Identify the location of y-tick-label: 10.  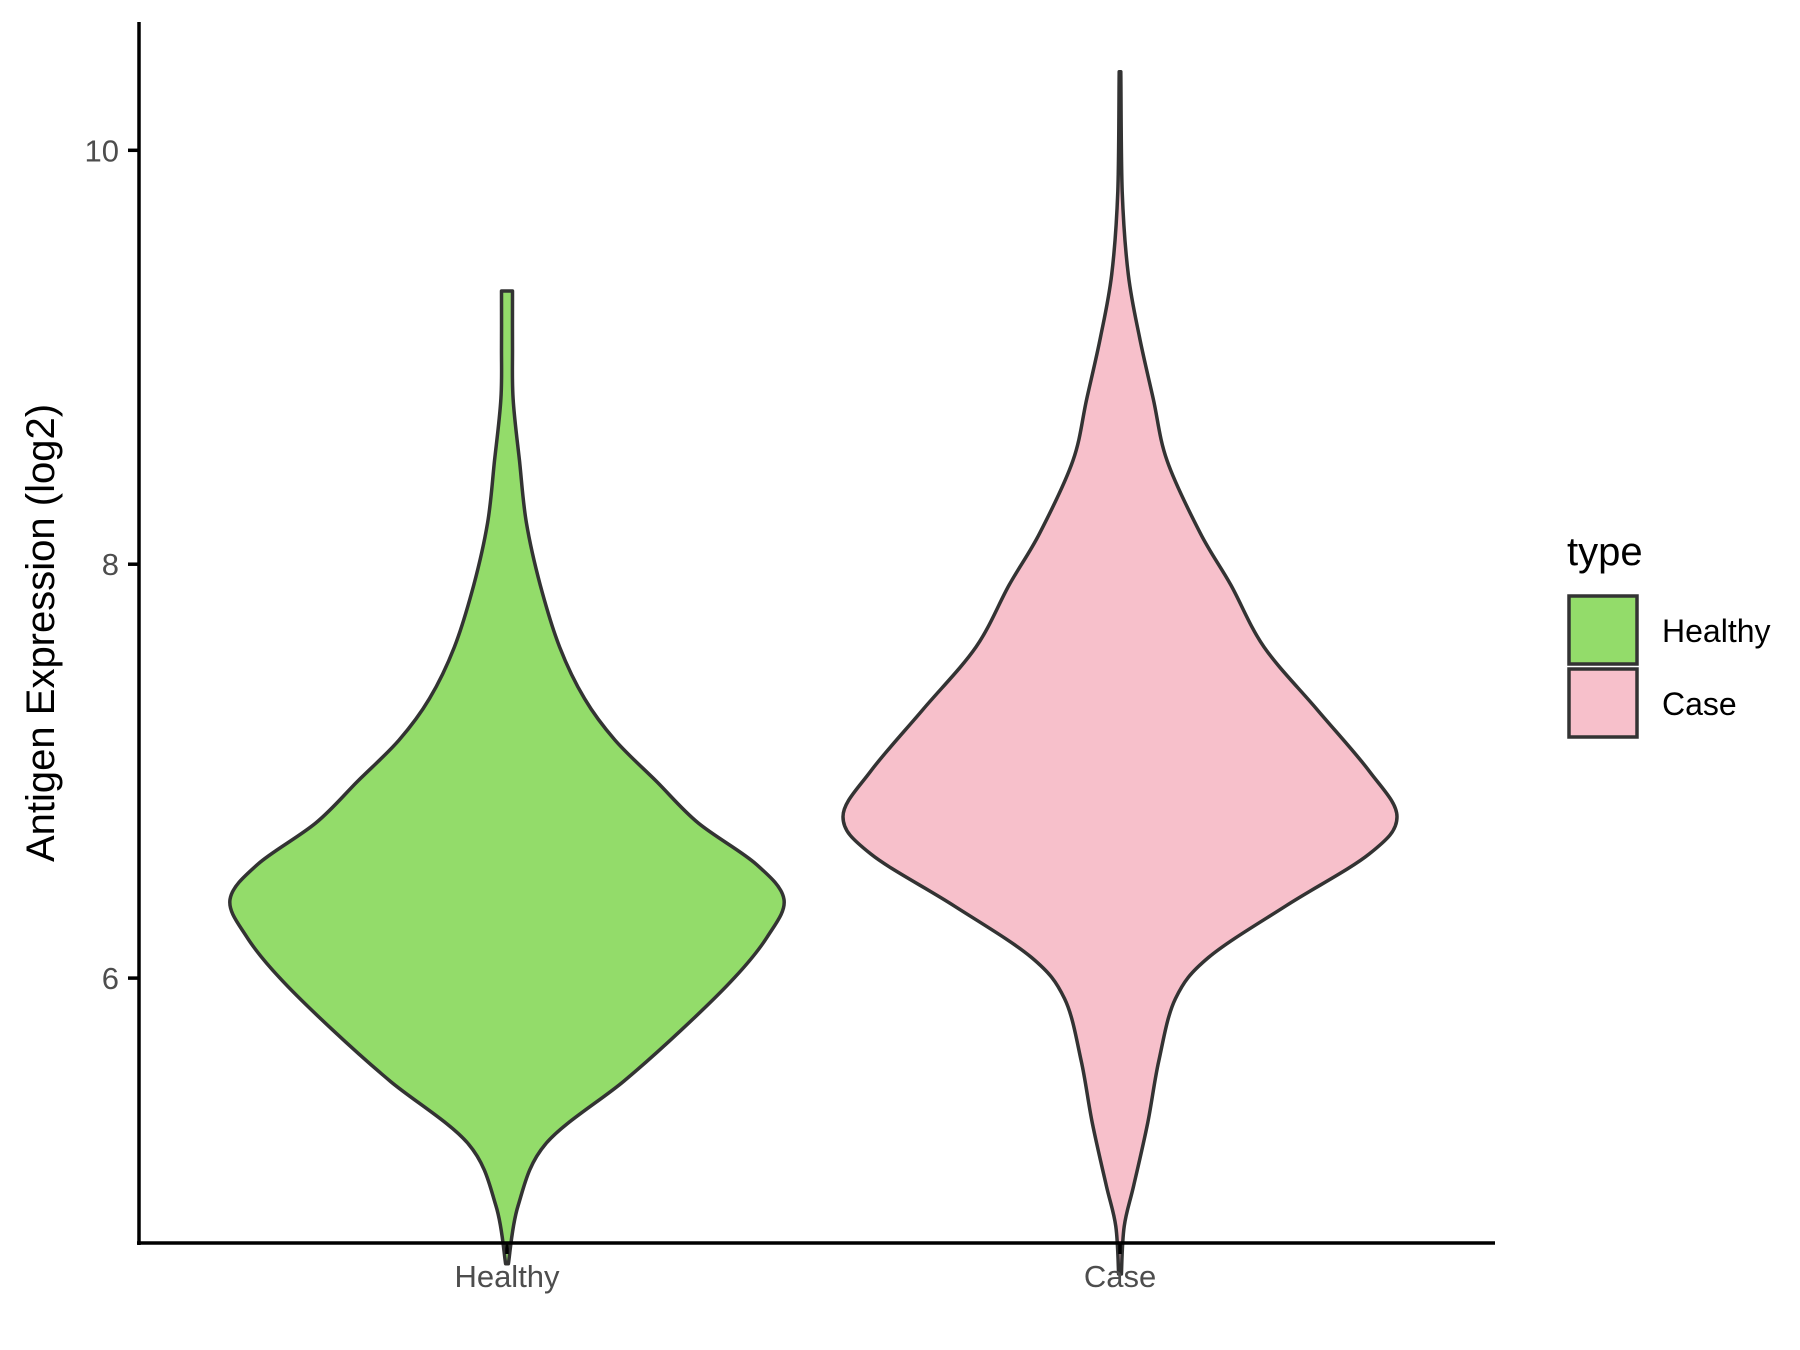
(102, 150).